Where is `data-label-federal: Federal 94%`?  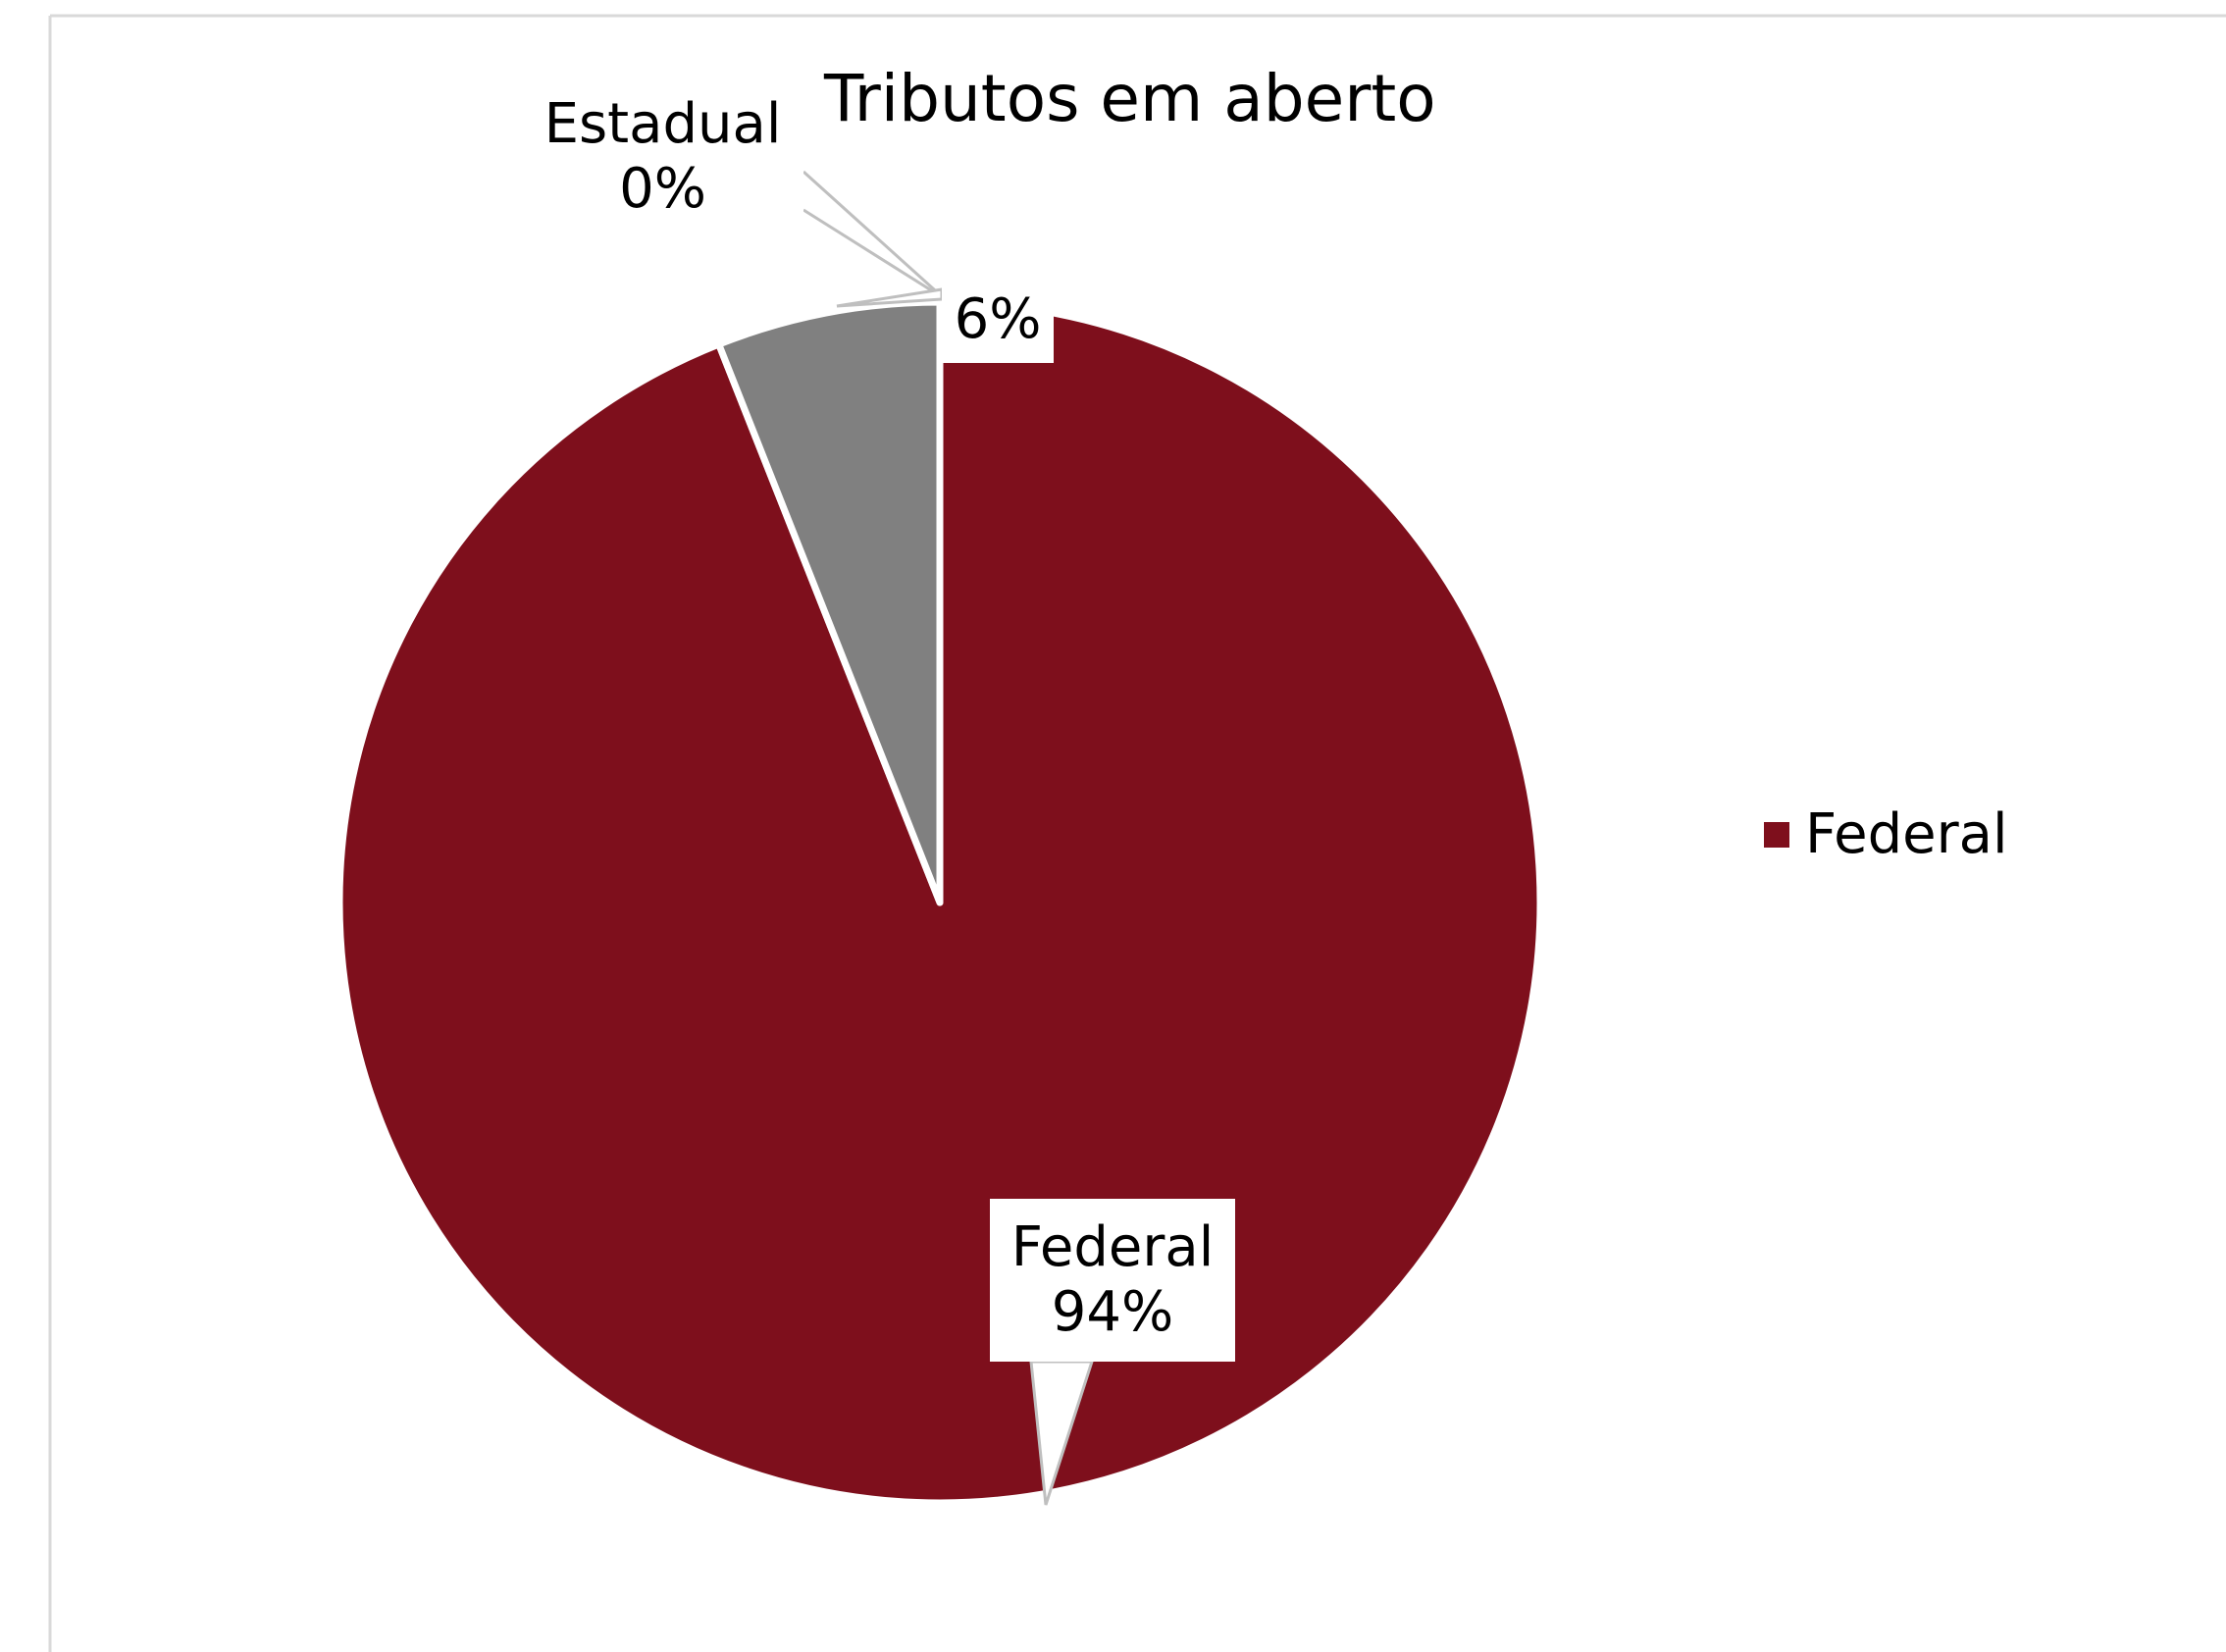 data-label-federal: Federal 94% is located at coordinates (1112, 1280).